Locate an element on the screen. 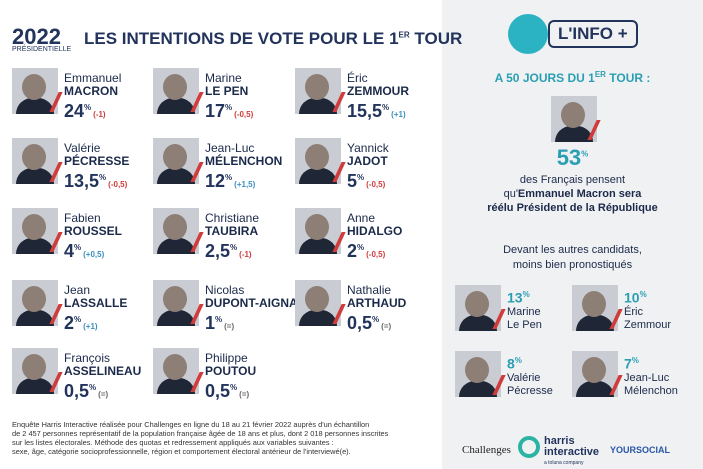 The image size is (703, 469). last-name: JADOT is located at coordinates (367, 161).